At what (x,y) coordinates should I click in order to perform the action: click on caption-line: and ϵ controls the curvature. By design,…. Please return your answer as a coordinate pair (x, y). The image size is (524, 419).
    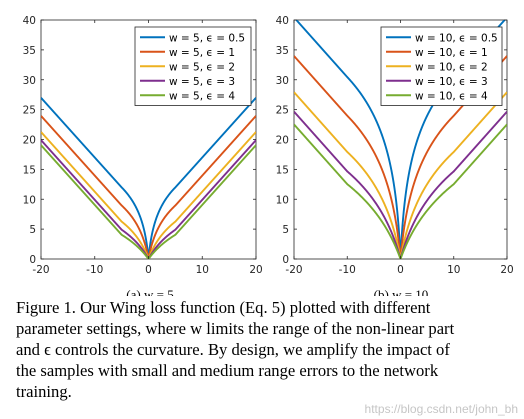
    Looking at the image, I should click on (233, 349).